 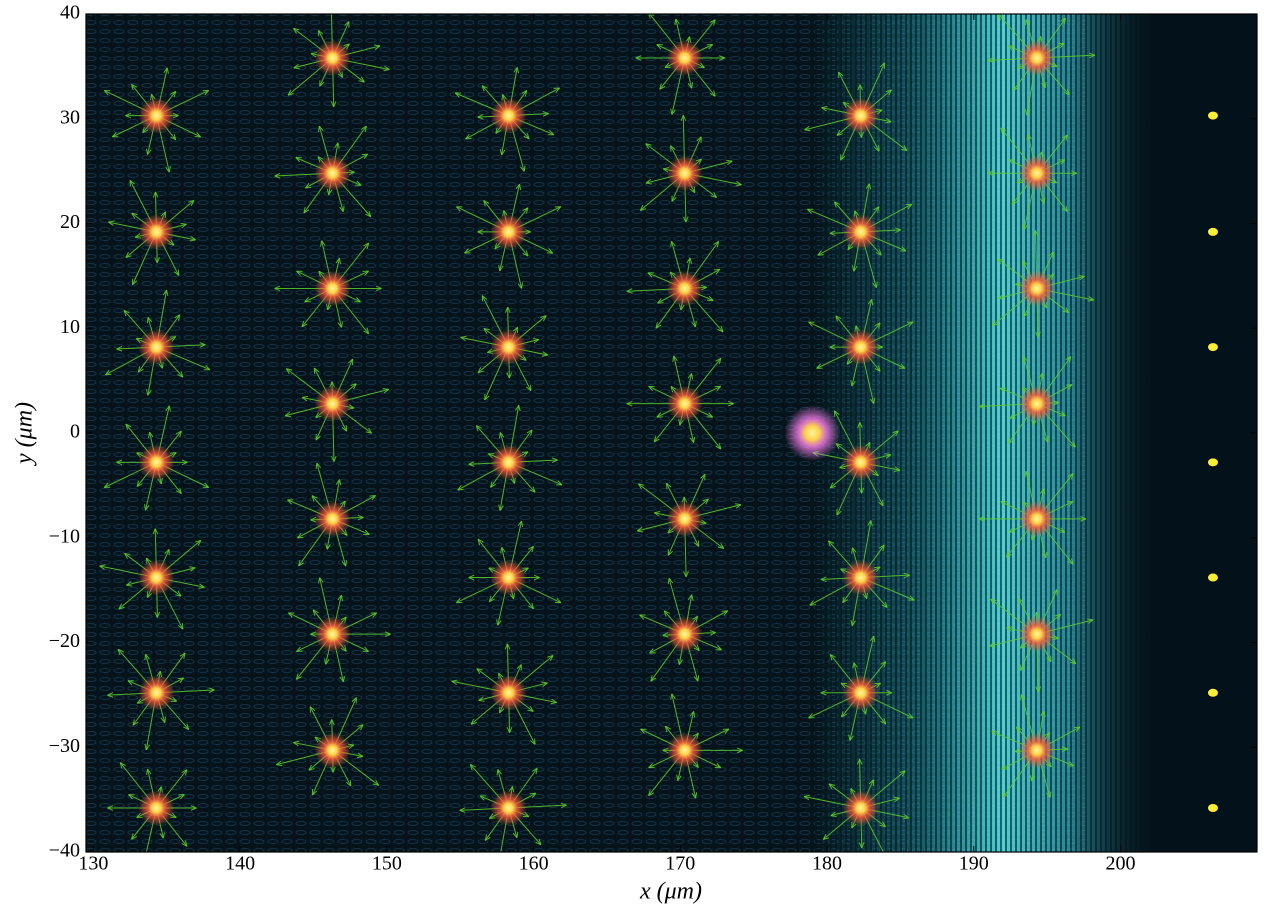 What do you see at coordinates (1212, 692) in the screenshot?
I see `site-dot` at bounding box center [1212, 692].